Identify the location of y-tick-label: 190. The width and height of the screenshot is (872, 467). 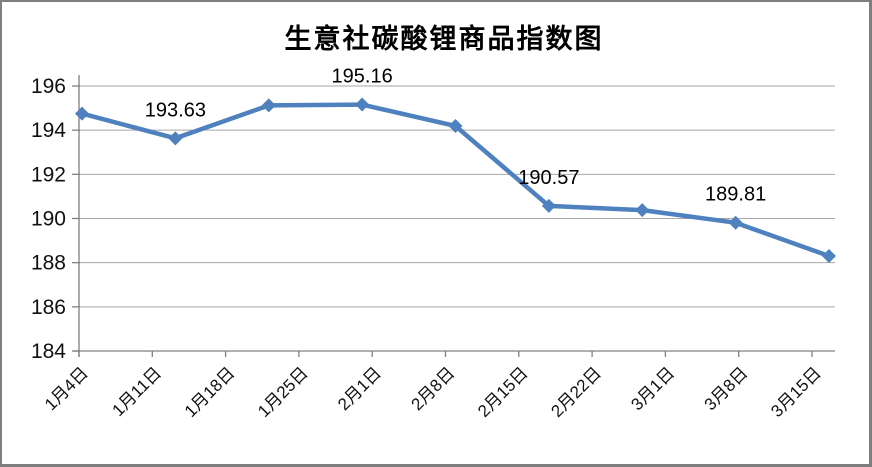
(48, 219).